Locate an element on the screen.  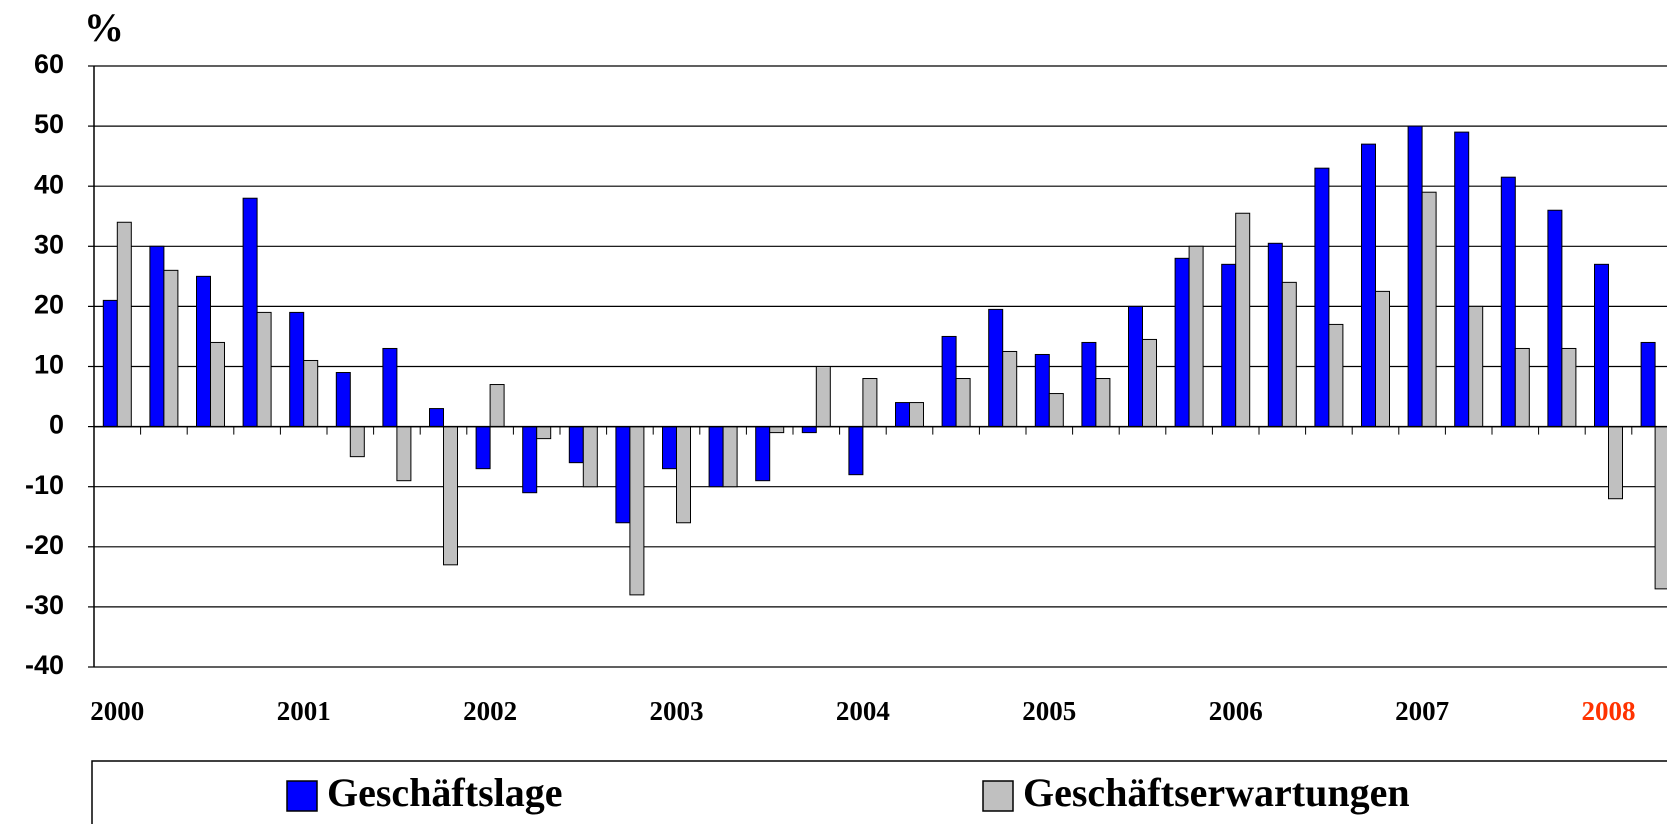
x-tick-label: 2000 is located at coordinates (117, 711).